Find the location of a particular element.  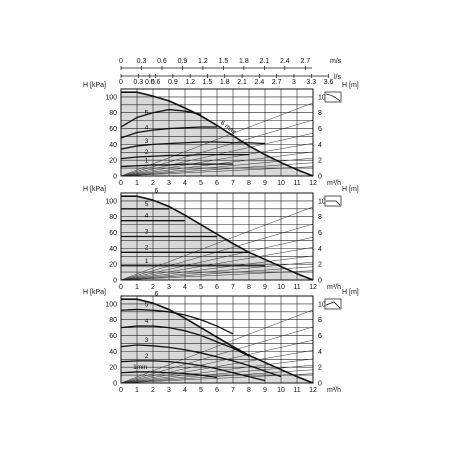

ms-tick-label: 1.8 is located at coordinates (244, 61).